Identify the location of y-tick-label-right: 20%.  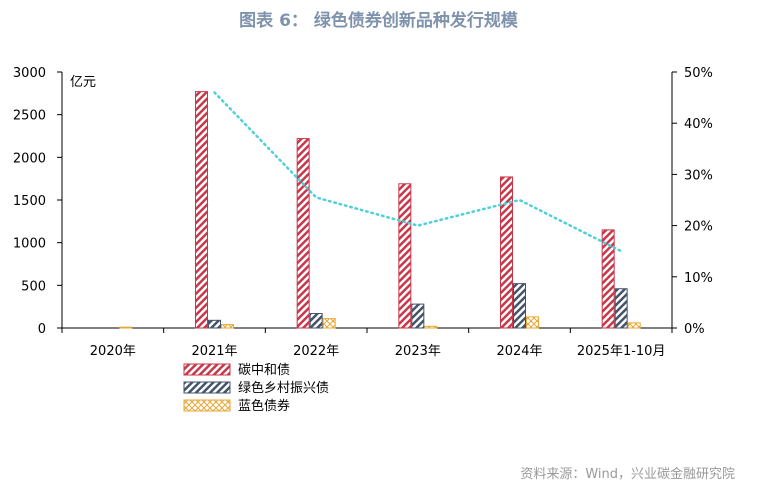
(698, 227).